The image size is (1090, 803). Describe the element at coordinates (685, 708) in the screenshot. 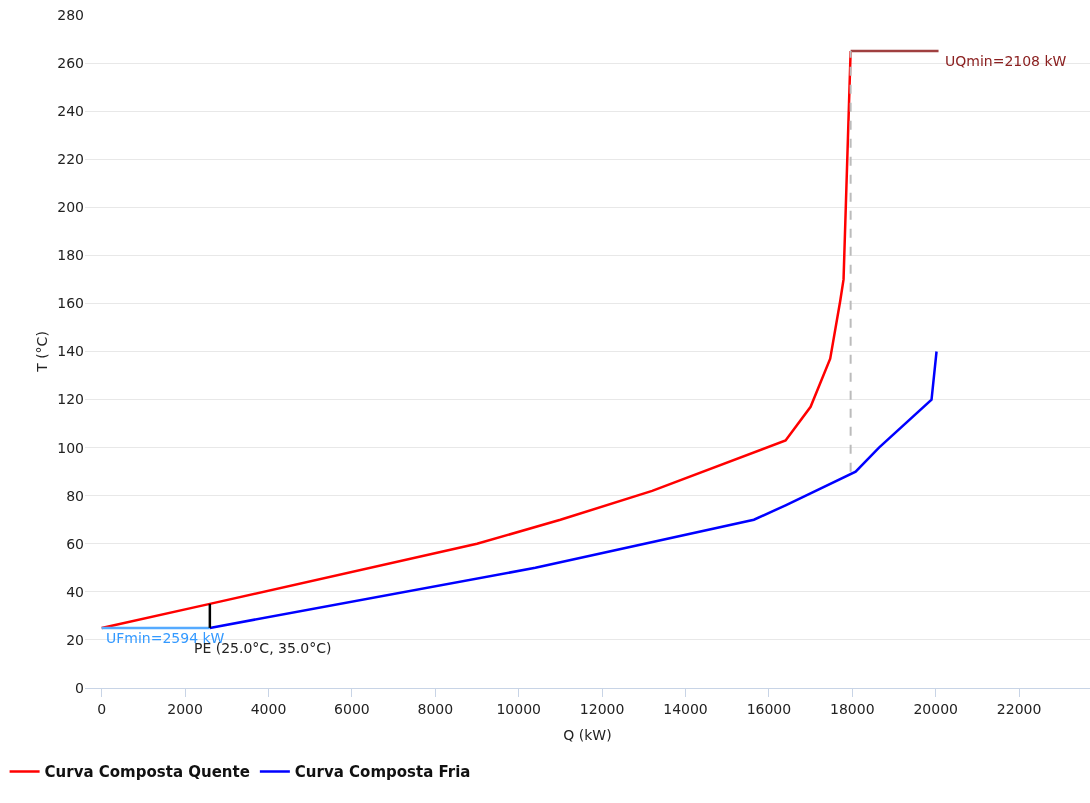

I see `x-tick-label: 14000` at that location.